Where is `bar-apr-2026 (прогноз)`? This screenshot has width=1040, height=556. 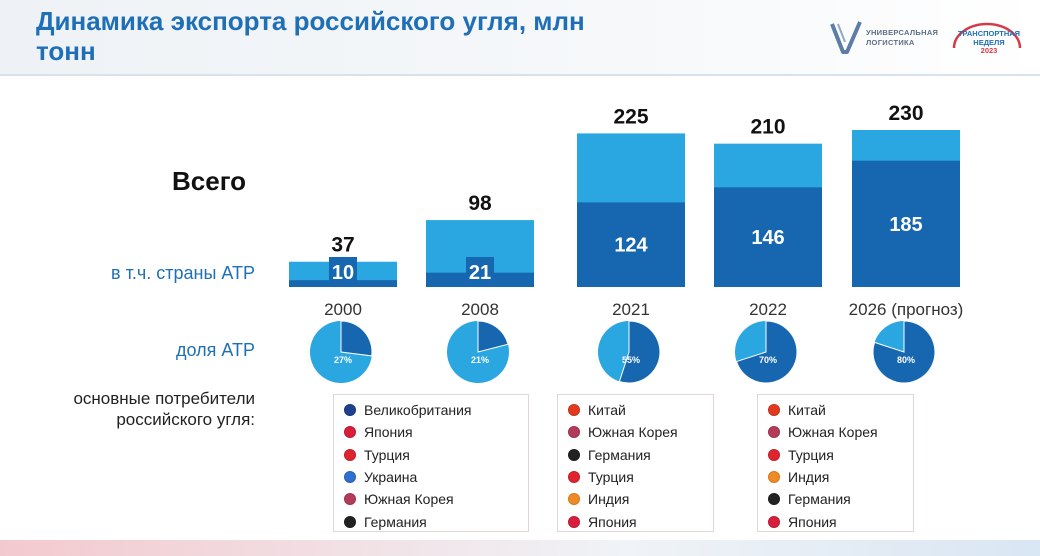 bar-apr-2026 (прогноз) is located at coordinates (906, 223).